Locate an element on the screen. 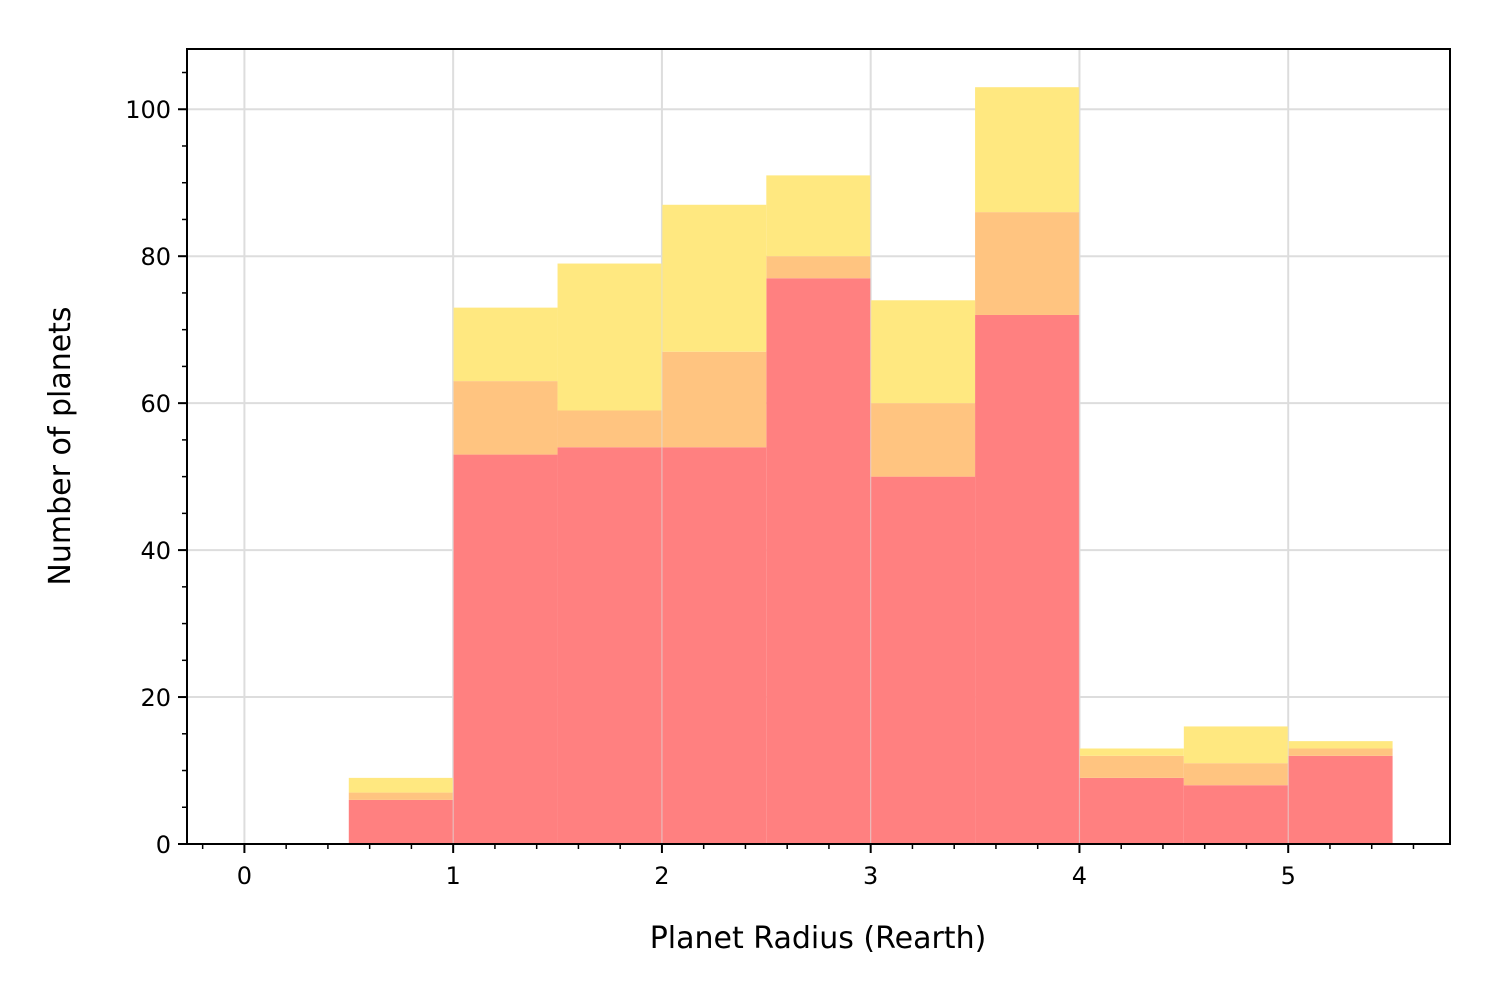 Image resolution: width=1500 pixels, height=1004 pixels. y-axis-label: Number of planets is located at coordinates (60, 445).